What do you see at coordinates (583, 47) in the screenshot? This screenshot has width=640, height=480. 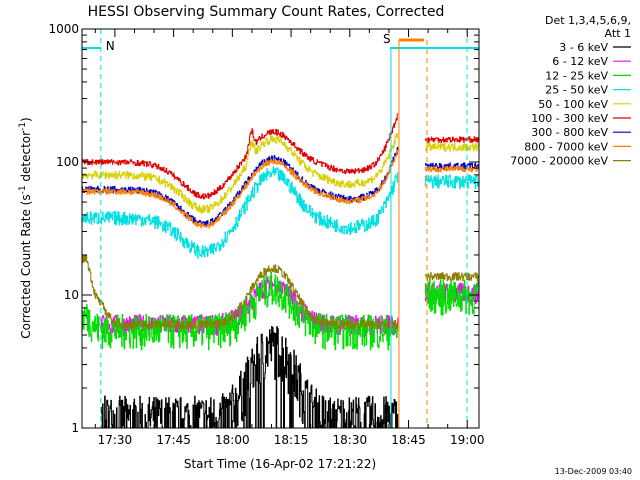 I see `legend-entry-label: 3 - 6 keV` at bounding box center [583, 47].